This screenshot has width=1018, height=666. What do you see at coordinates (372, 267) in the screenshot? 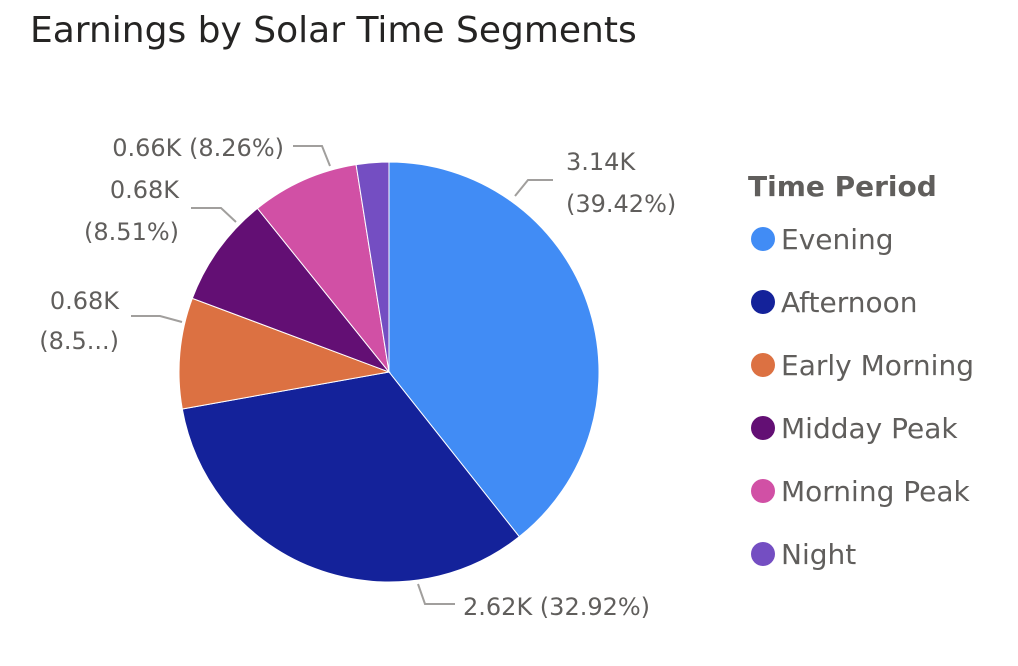
I see `pie-slice-night` at bounding box center [372, 267].